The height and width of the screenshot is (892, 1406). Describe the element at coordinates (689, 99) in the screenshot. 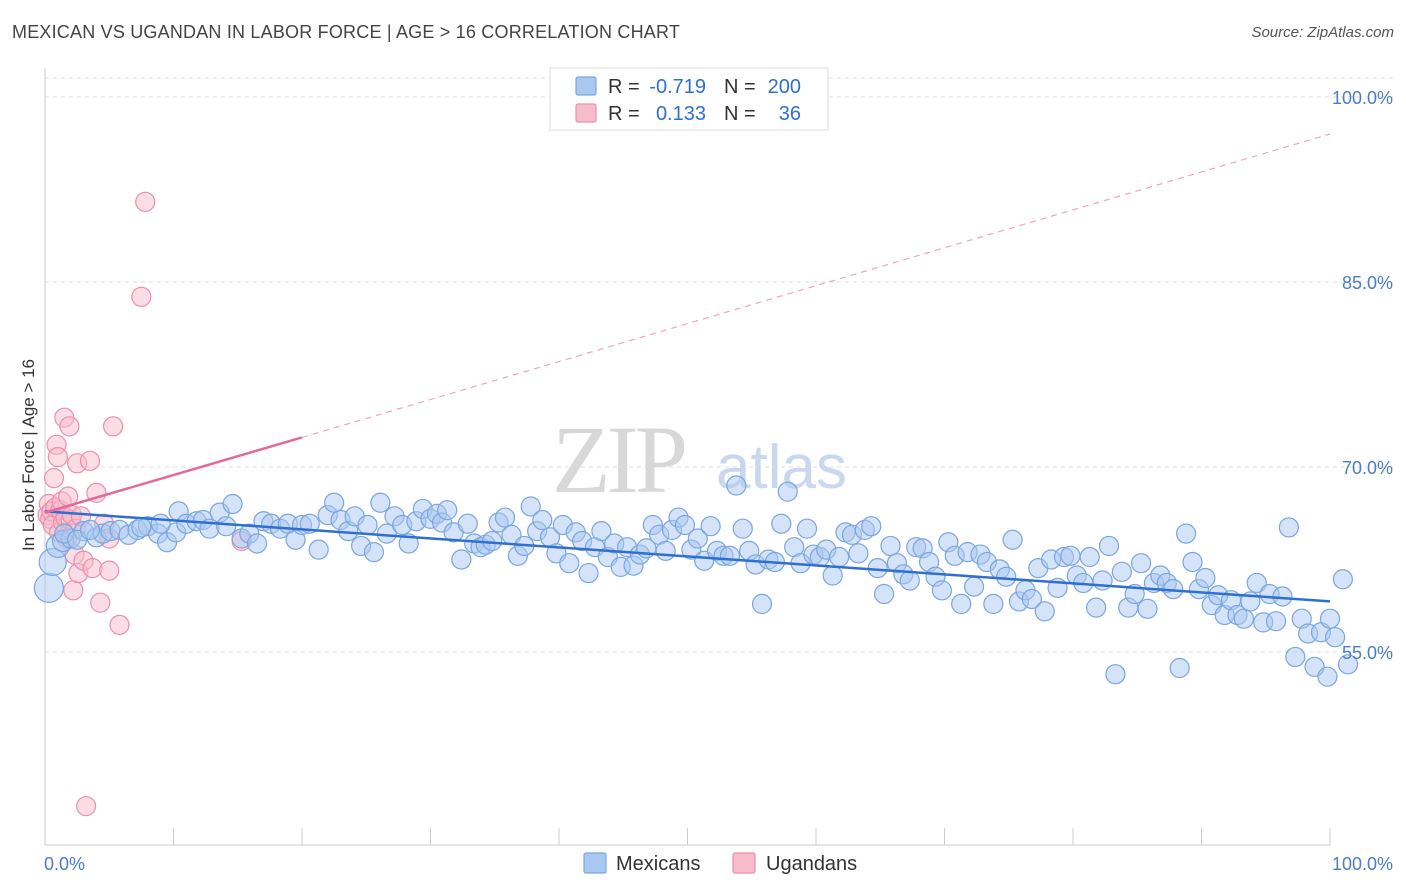

I see `legend: R = -0.719 N = 200 R = 0.133 N = 36` at that location.